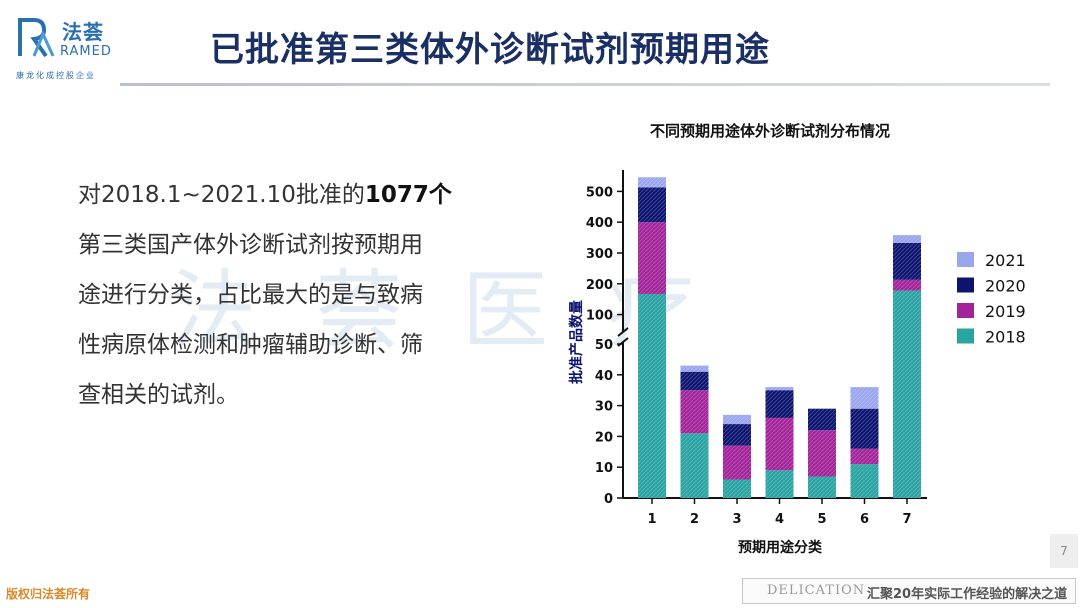 This screenshot has height=608, width=1080. What do you see at coordinates (816, 590) in the screenshot?
I see `footer-brand: DELICATION` at bounding box center [816, 590].